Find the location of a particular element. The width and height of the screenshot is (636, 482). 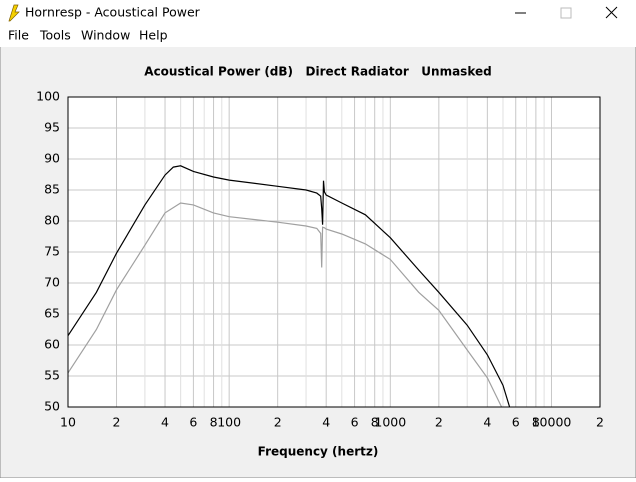

close-button is located at coordinates (611, 12).